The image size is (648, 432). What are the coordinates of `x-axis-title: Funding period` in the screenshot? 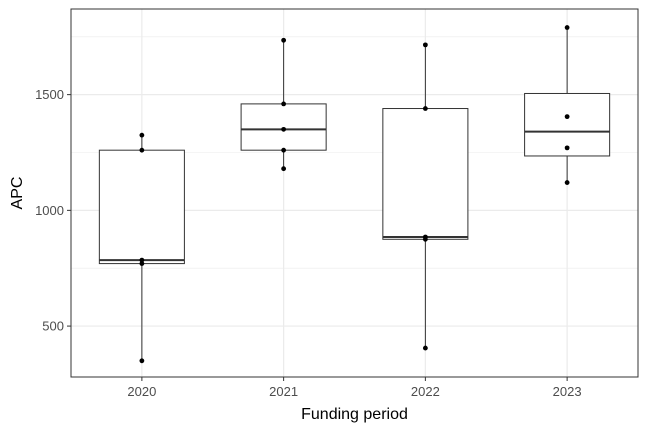 It's located at (354, 414).